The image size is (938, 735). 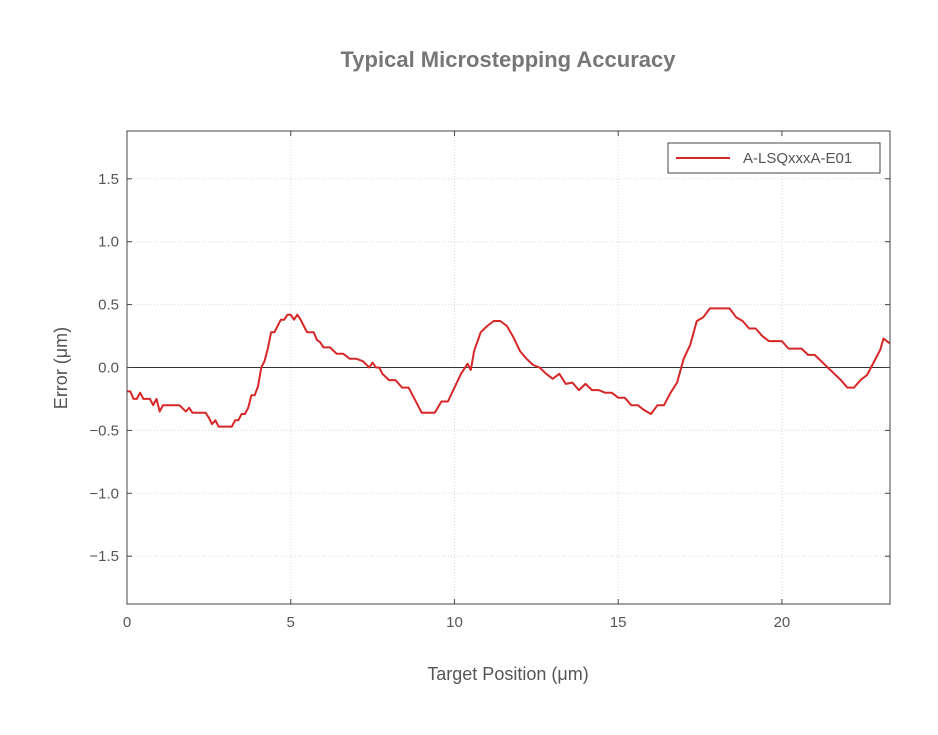 What do you see at coordinates (108, 368) in the screenshot?
I see `y-tick-label: 0.0` at bounding box center [108, 368].